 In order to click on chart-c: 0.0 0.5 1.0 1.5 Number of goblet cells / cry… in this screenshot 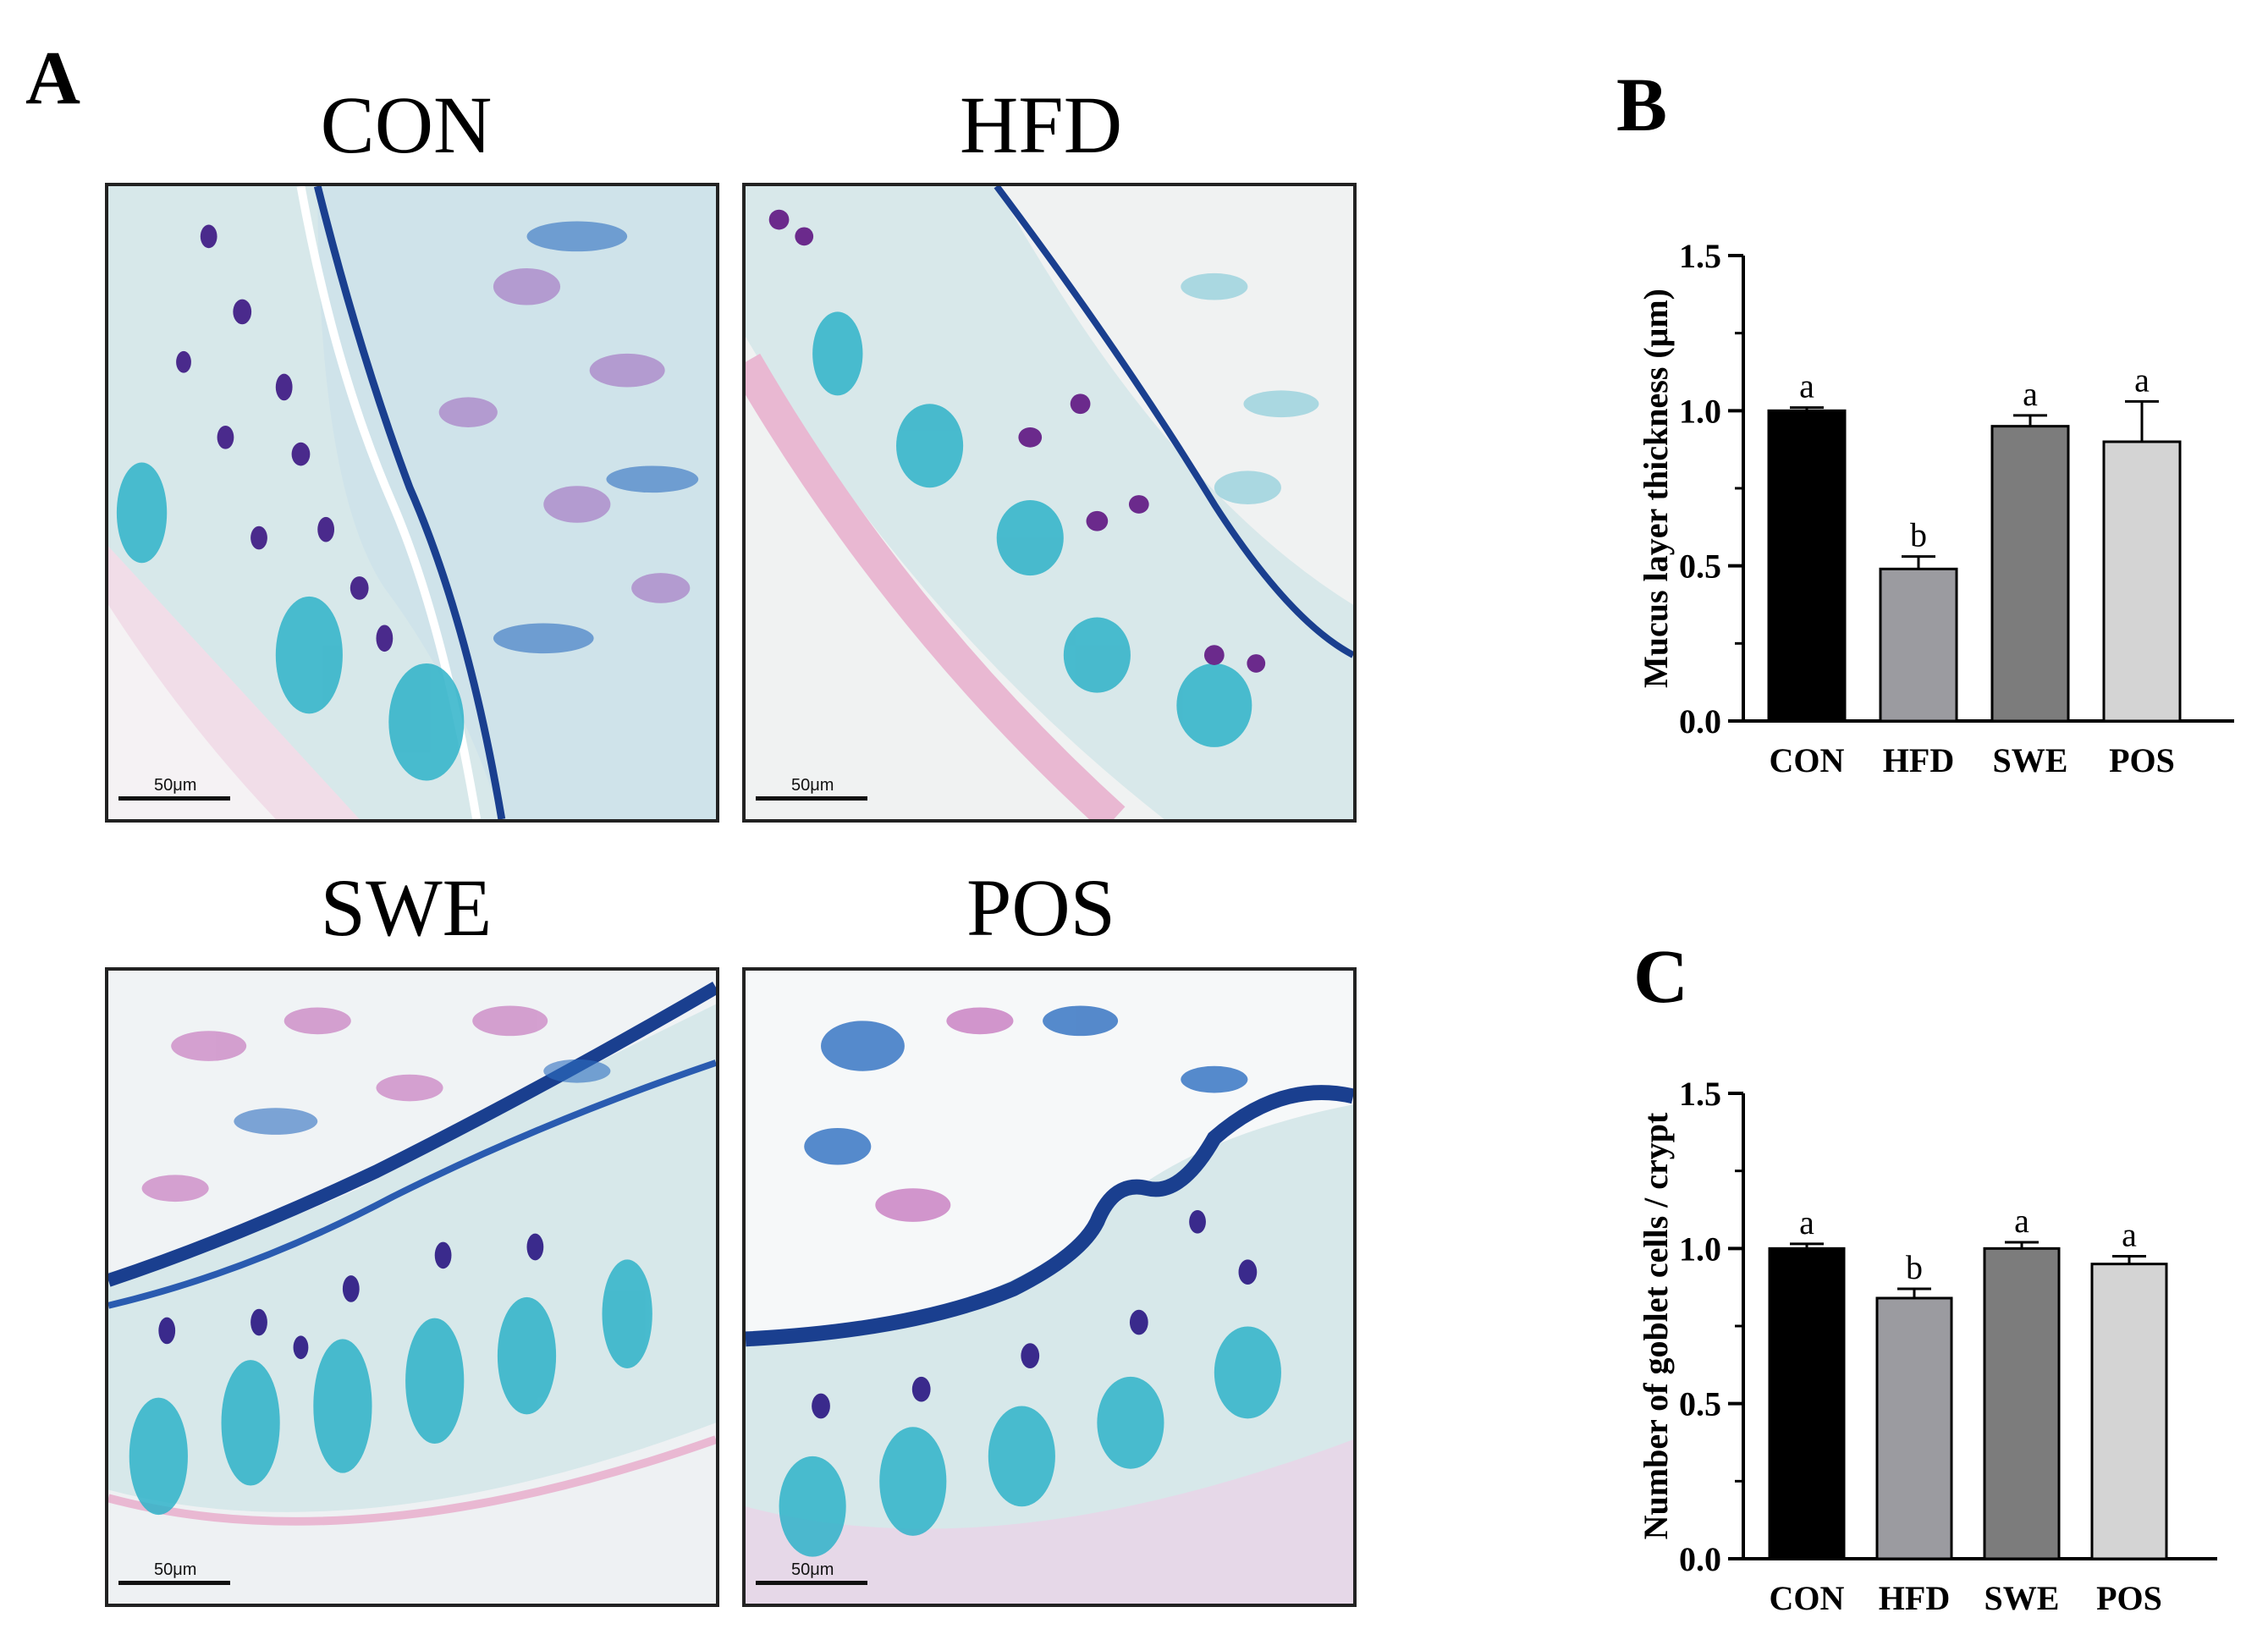, I will do `click(1913, 1352)`.